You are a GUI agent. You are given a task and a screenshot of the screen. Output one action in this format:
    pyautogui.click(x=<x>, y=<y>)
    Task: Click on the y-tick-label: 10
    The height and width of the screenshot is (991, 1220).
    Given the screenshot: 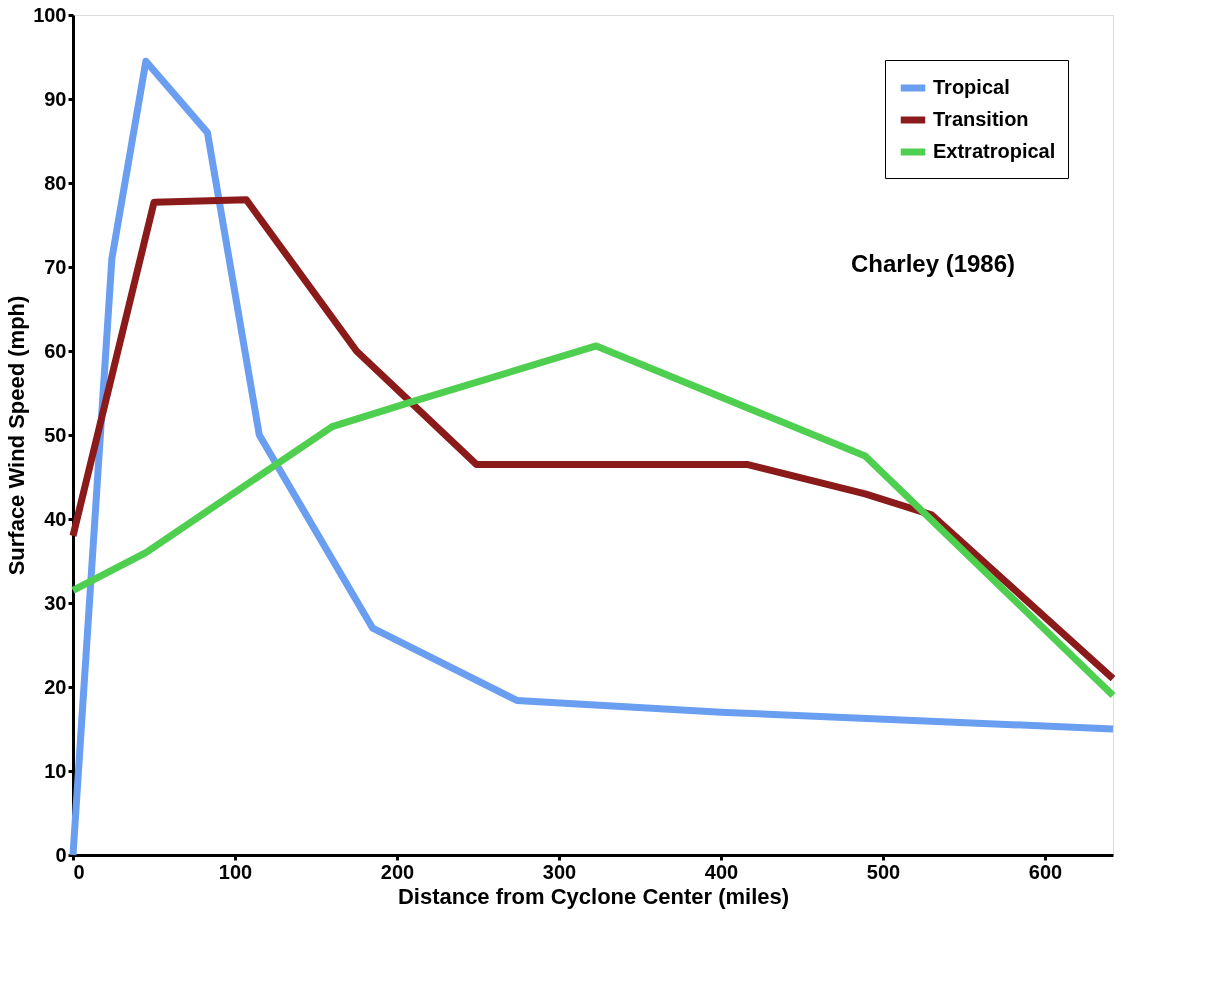 What is the action you would take?
    pyautogui.click(x=55, y=770)
    